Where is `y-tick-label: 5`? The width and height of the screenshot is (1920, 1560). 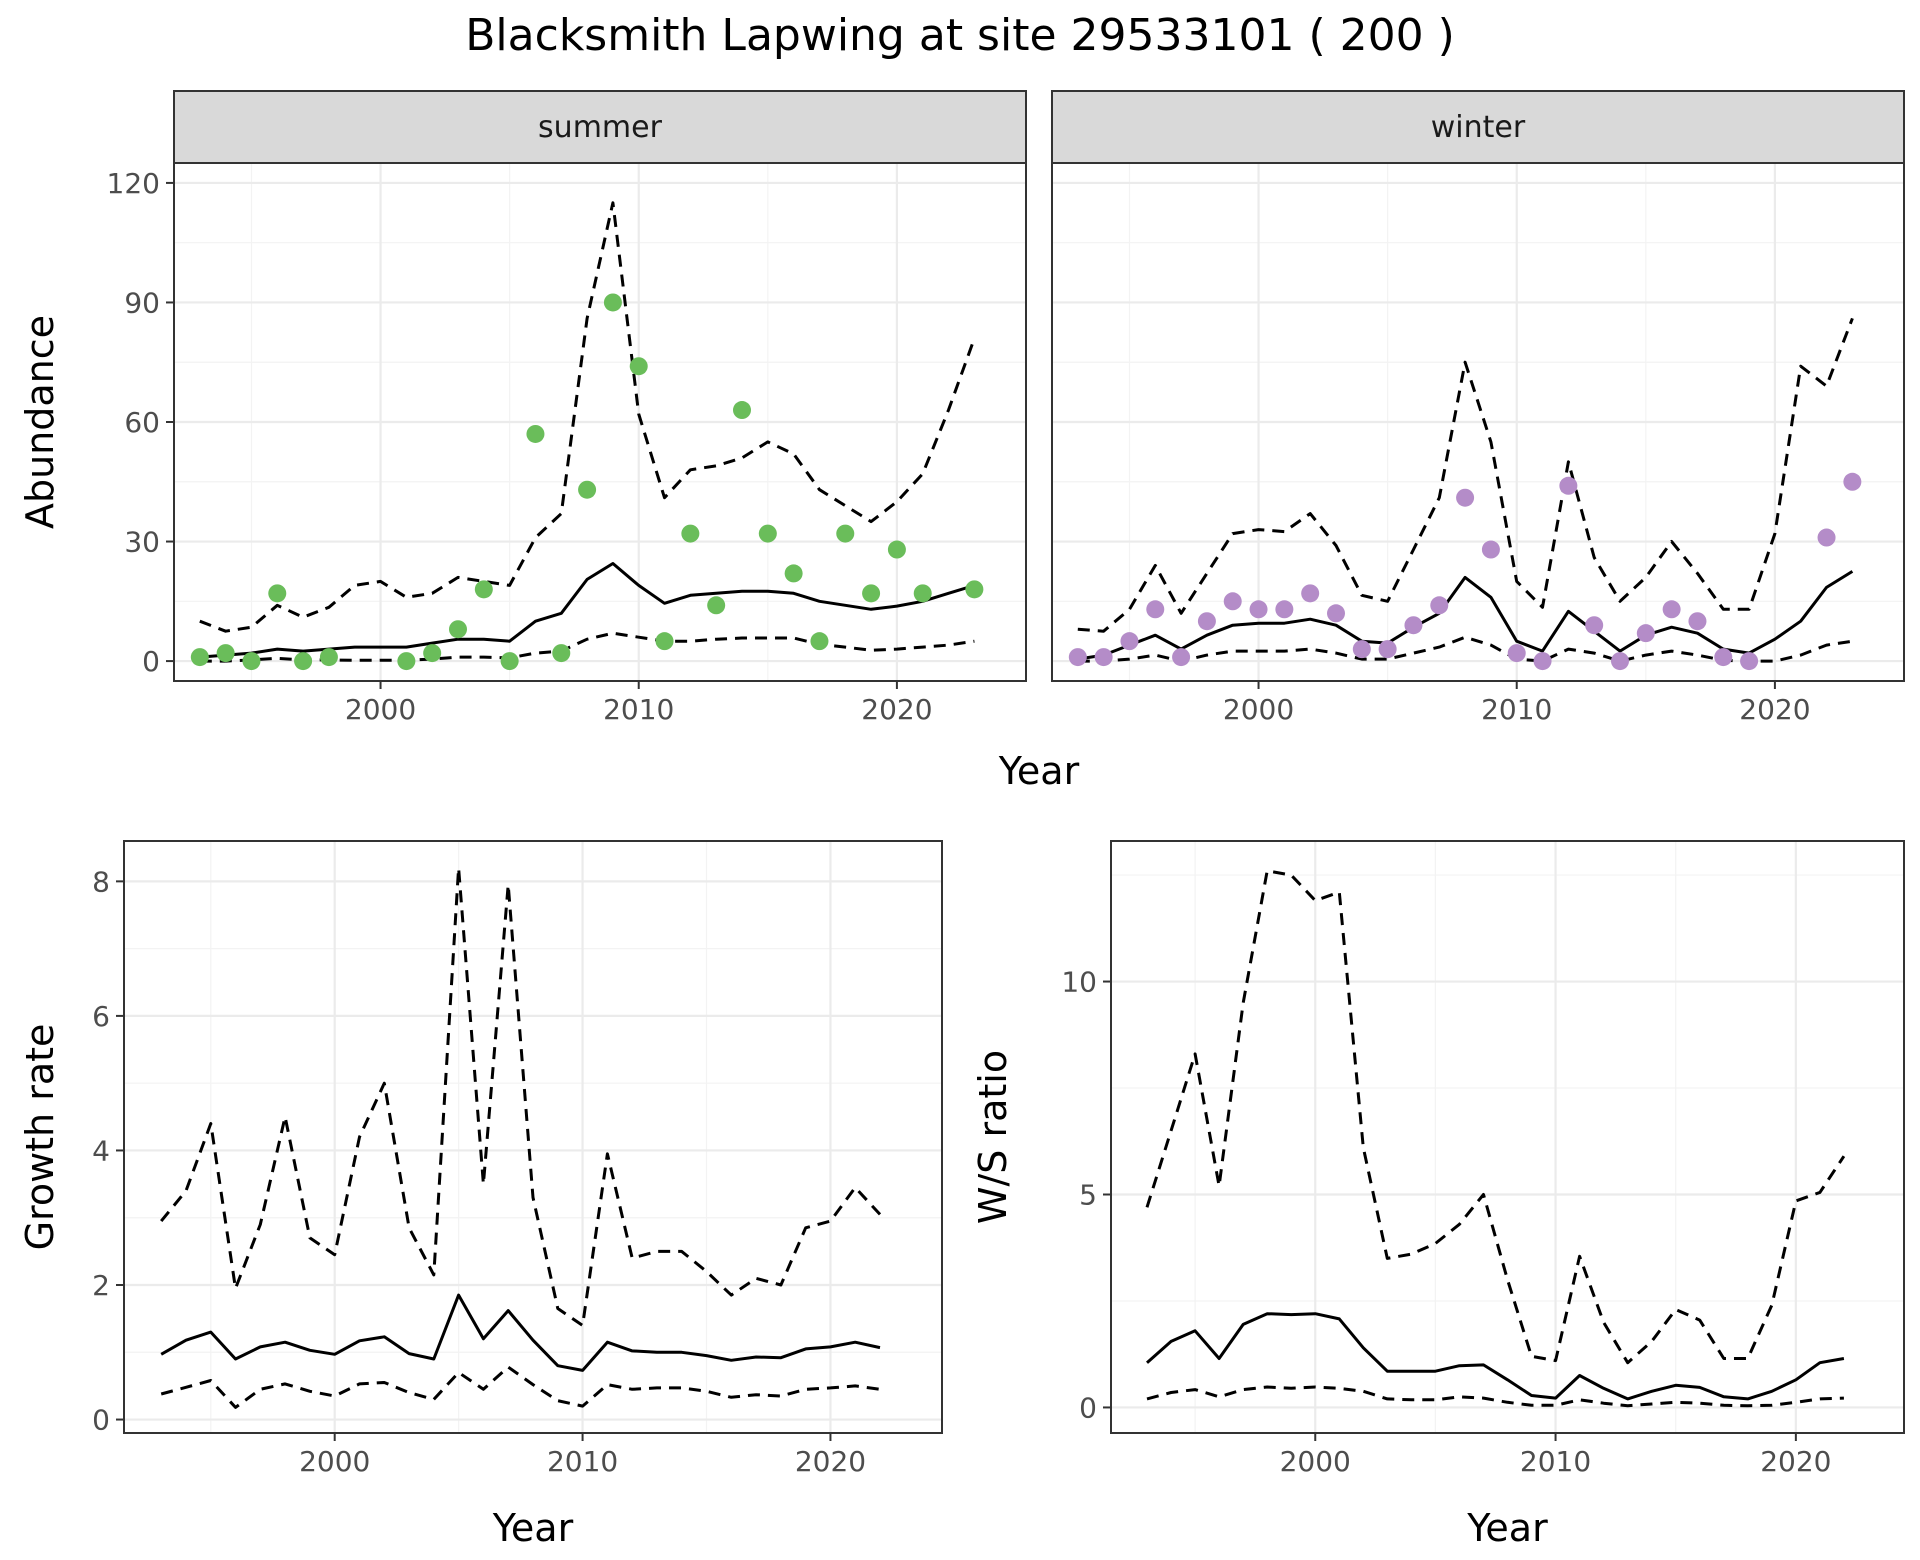
y-tick-label: 5 is located at coordinates (1088, 1194).